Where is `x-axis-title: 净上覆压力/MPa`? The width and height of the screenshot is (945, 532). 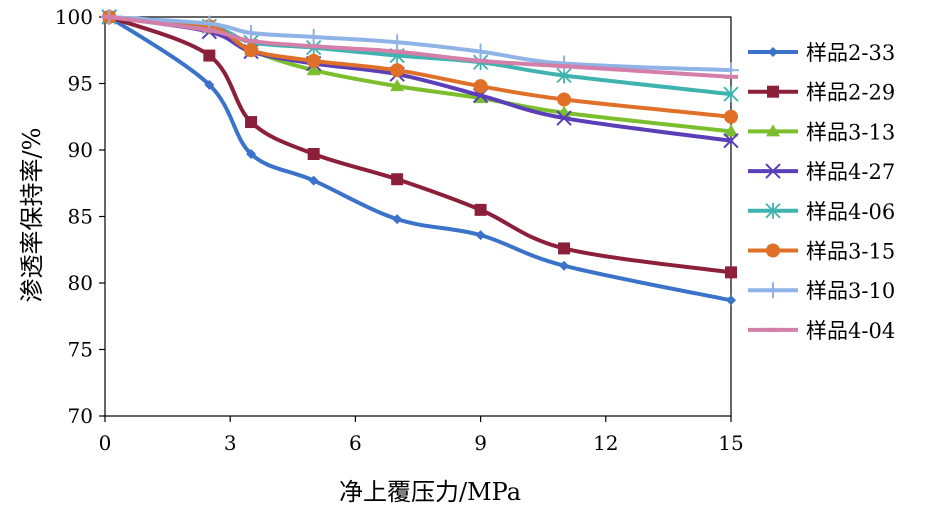 x-axis-title: 净上覆压力/MPa is located at coordinates (430, 492).